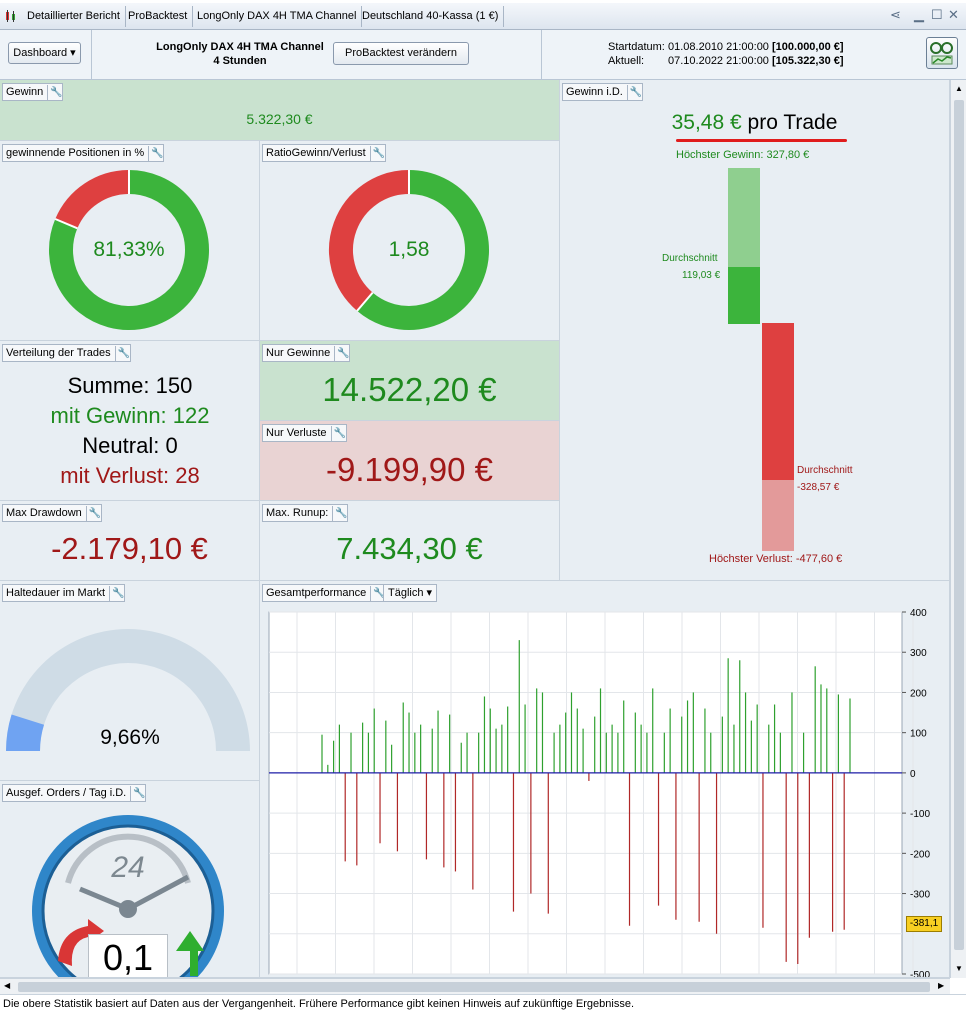 This screenshot has width=966, height=1012. I want to click on strategy-title: LongOnly DAX 4H TMA Channel 4 Stunden, so click(240, 54).